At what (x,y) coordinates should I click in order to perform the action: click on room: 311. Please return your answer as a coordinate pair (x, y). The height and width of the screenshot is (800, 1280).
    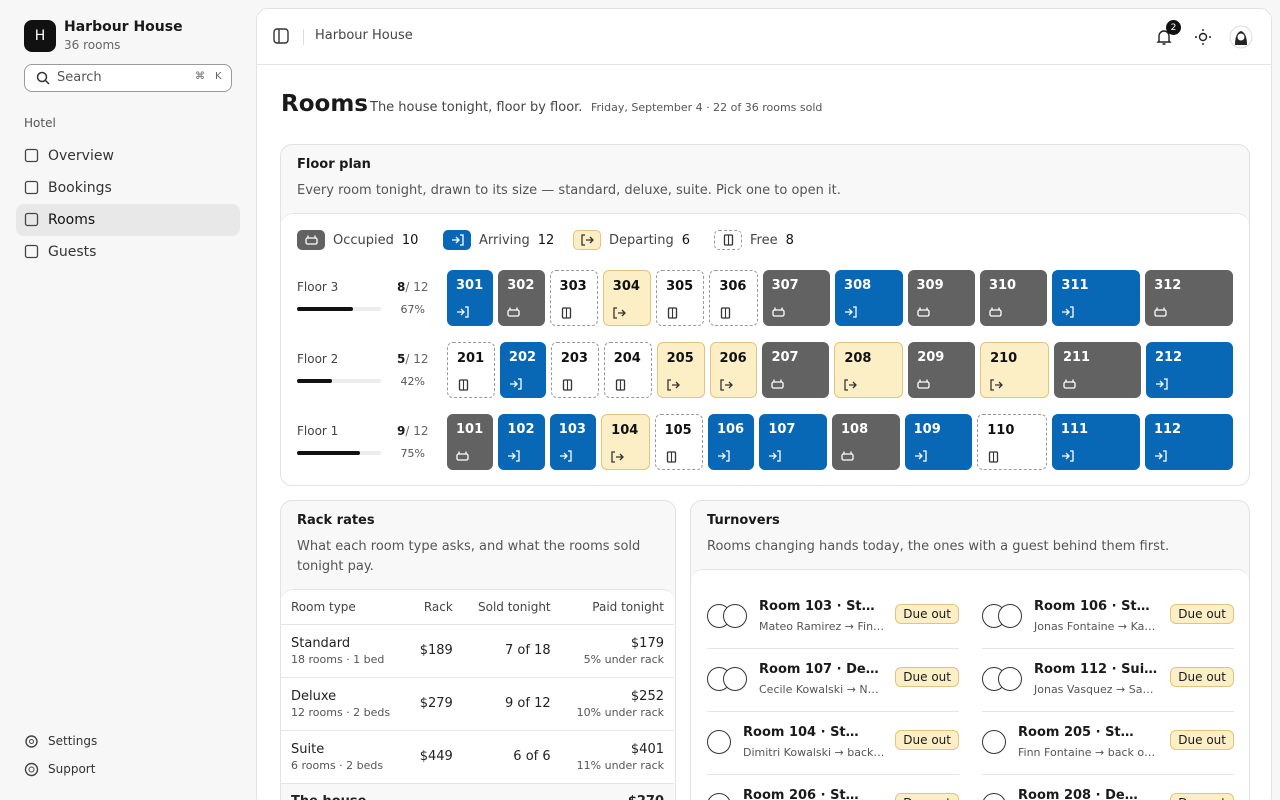
    Looking at the image, I should click on (1096, 298).